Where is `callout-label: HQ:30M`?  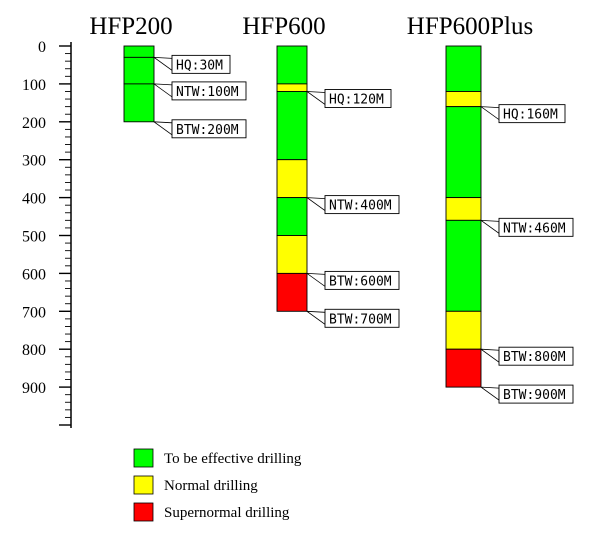
callout-label: HQ:30M is located at coordinates (199, 65).